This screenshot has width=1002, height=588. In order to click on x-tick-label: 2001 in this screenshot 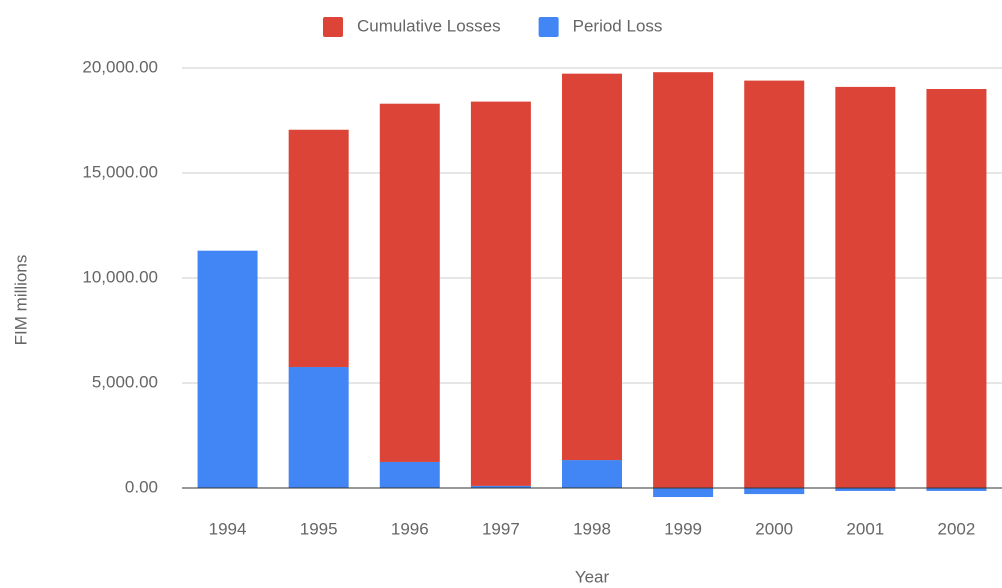, I will do `click(865, 528)`.